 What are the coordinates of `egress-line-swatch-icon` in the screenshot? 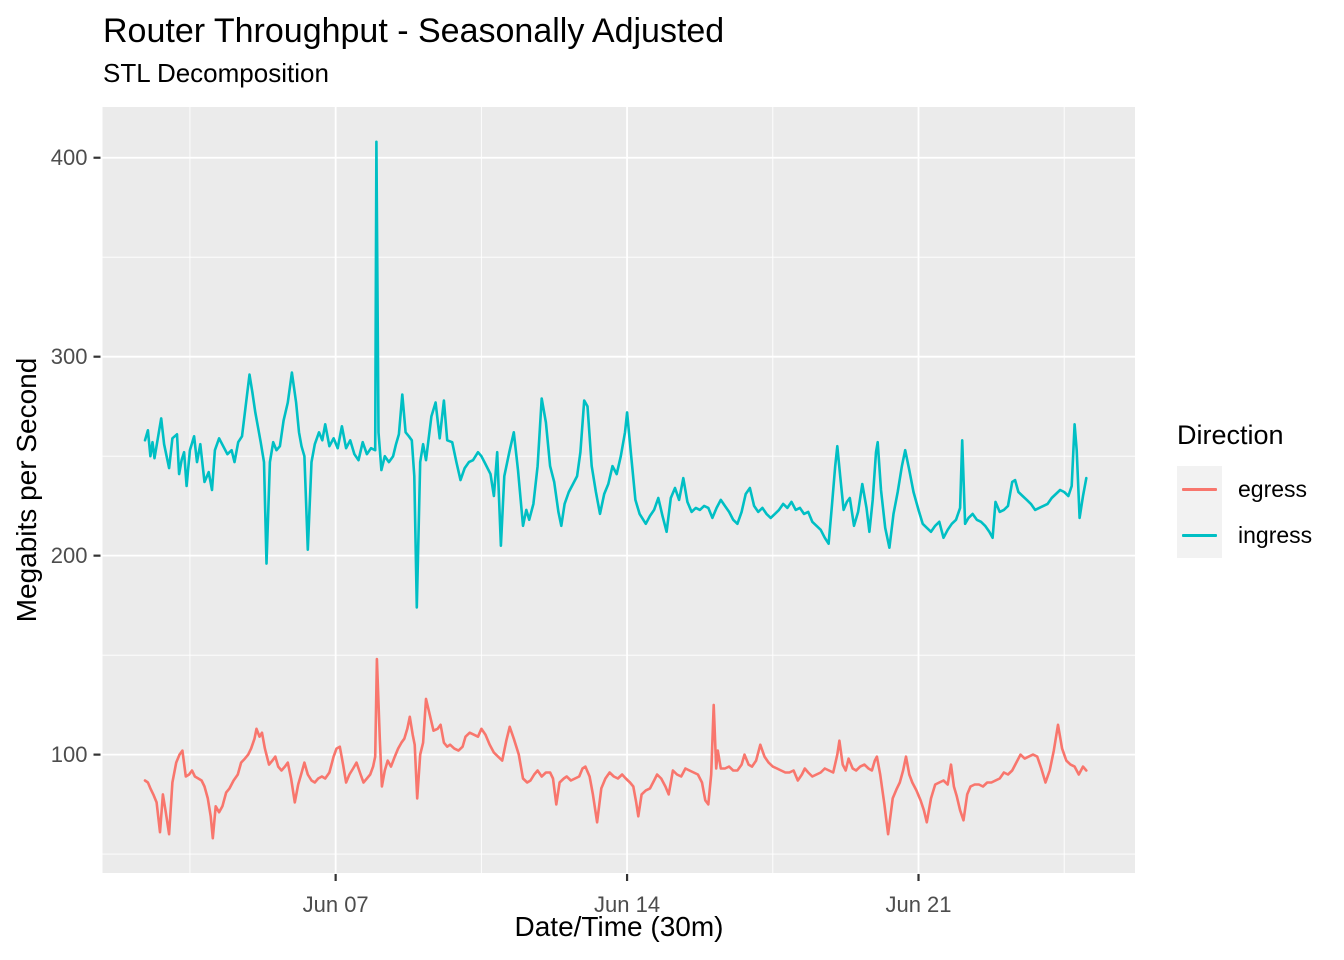 It's located at (1199, 489).